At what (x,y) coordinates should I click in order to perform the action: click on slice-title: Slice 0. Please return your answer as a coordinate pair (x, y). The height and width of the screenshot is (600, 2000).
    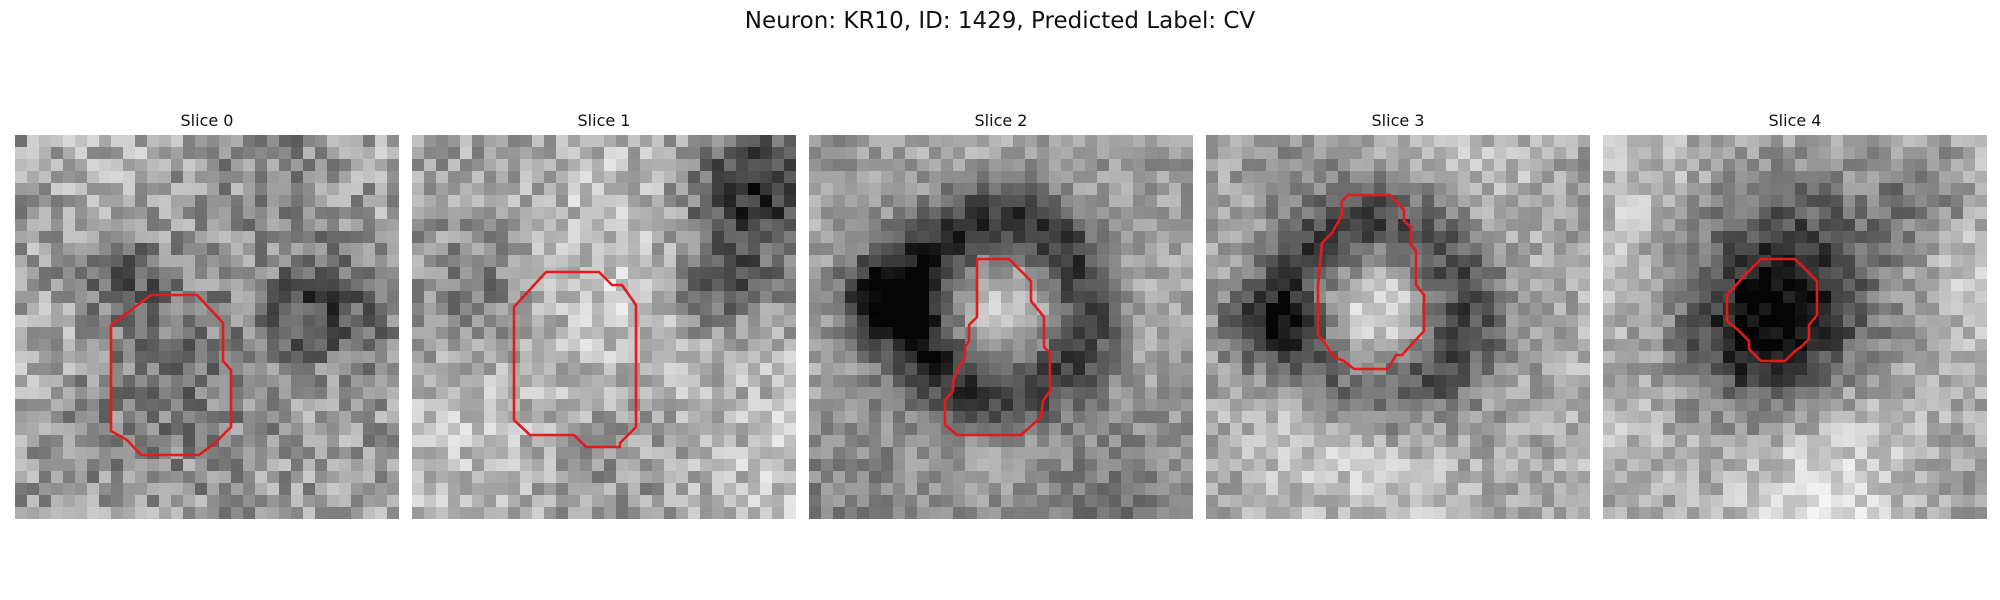
    Looking at the image, I should click on (207, 120).